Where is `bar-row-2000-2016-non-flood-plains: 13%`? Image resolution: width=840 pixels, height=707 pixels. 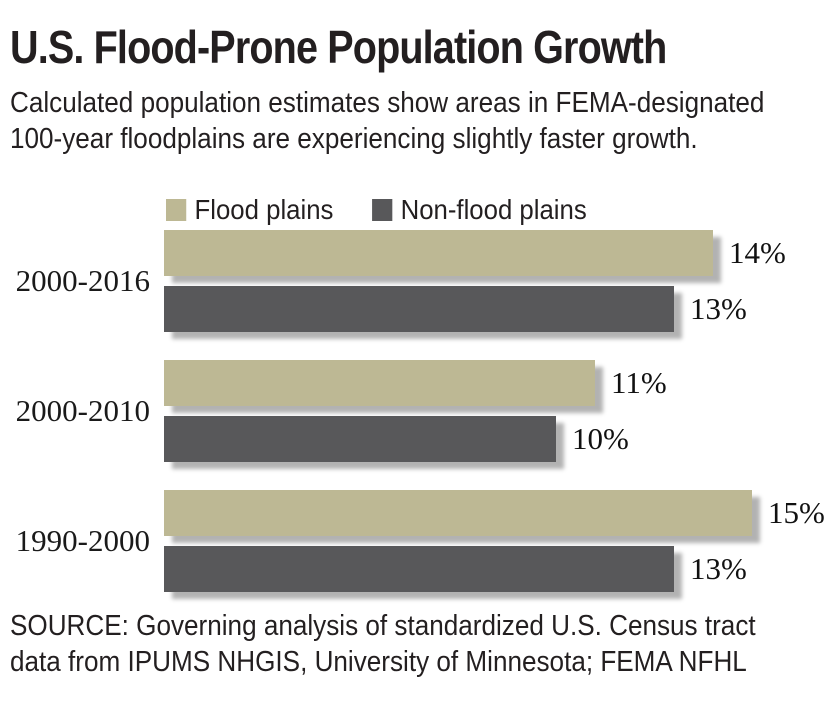 bar-row-2000-2016-non-flood-plains: 13% is located at coordinates (475, 309).